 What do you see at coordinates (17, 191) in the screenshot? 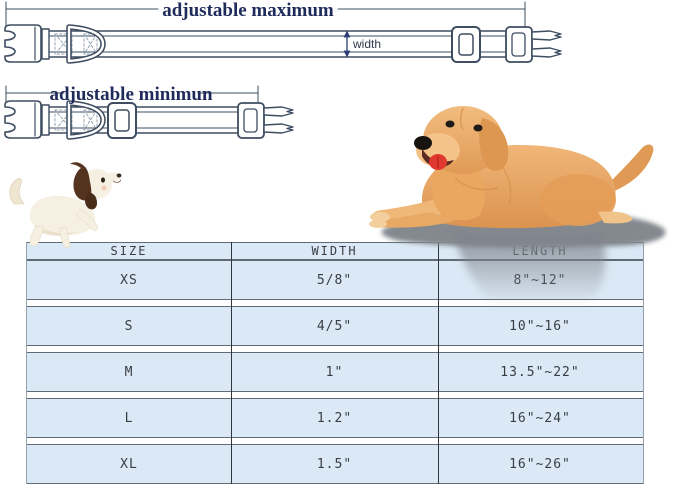
I see `puppy-tail` at bounding box center [17, 191].